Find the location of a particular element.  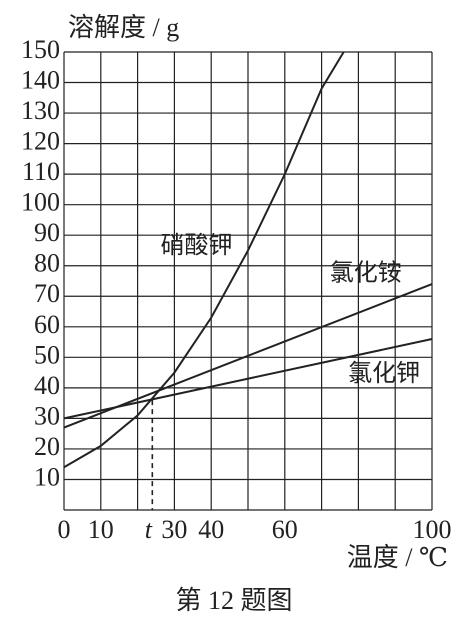

y-tick-label: 110 is located at coordinates (41, 171).